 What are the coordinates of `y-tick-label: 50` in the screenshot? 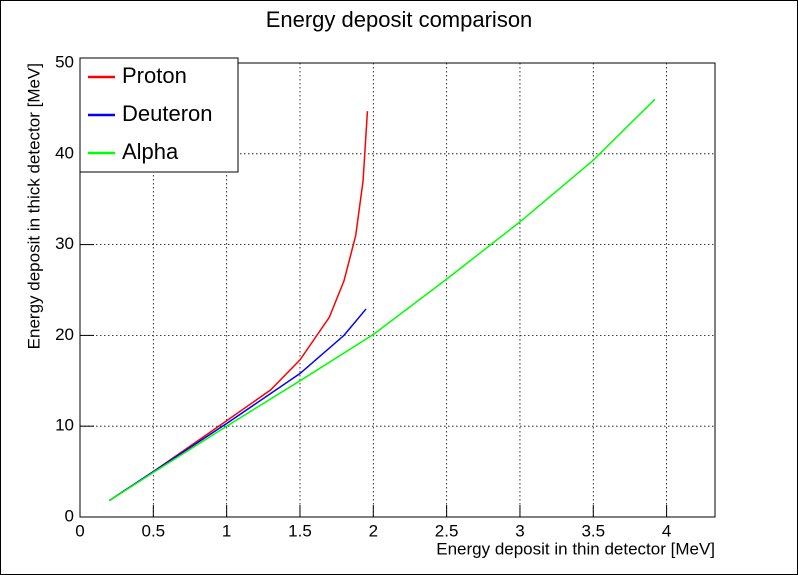 It's located at (64, 61).